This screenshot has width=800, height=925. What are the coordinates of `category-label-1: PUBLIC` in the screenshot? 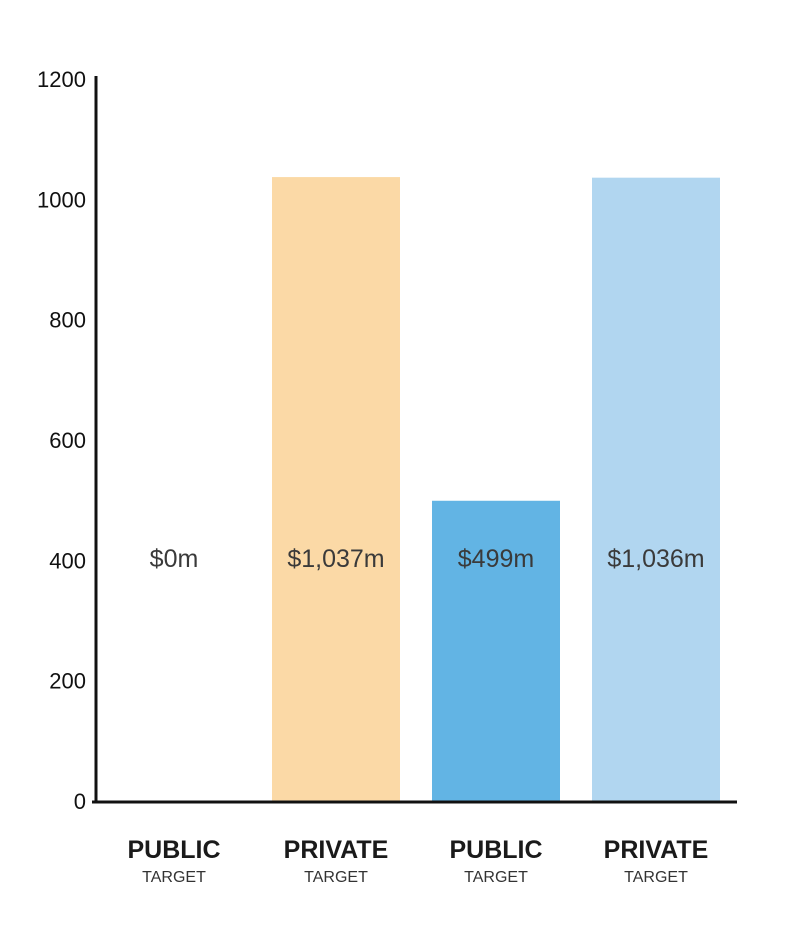 It's located at (173, 850).